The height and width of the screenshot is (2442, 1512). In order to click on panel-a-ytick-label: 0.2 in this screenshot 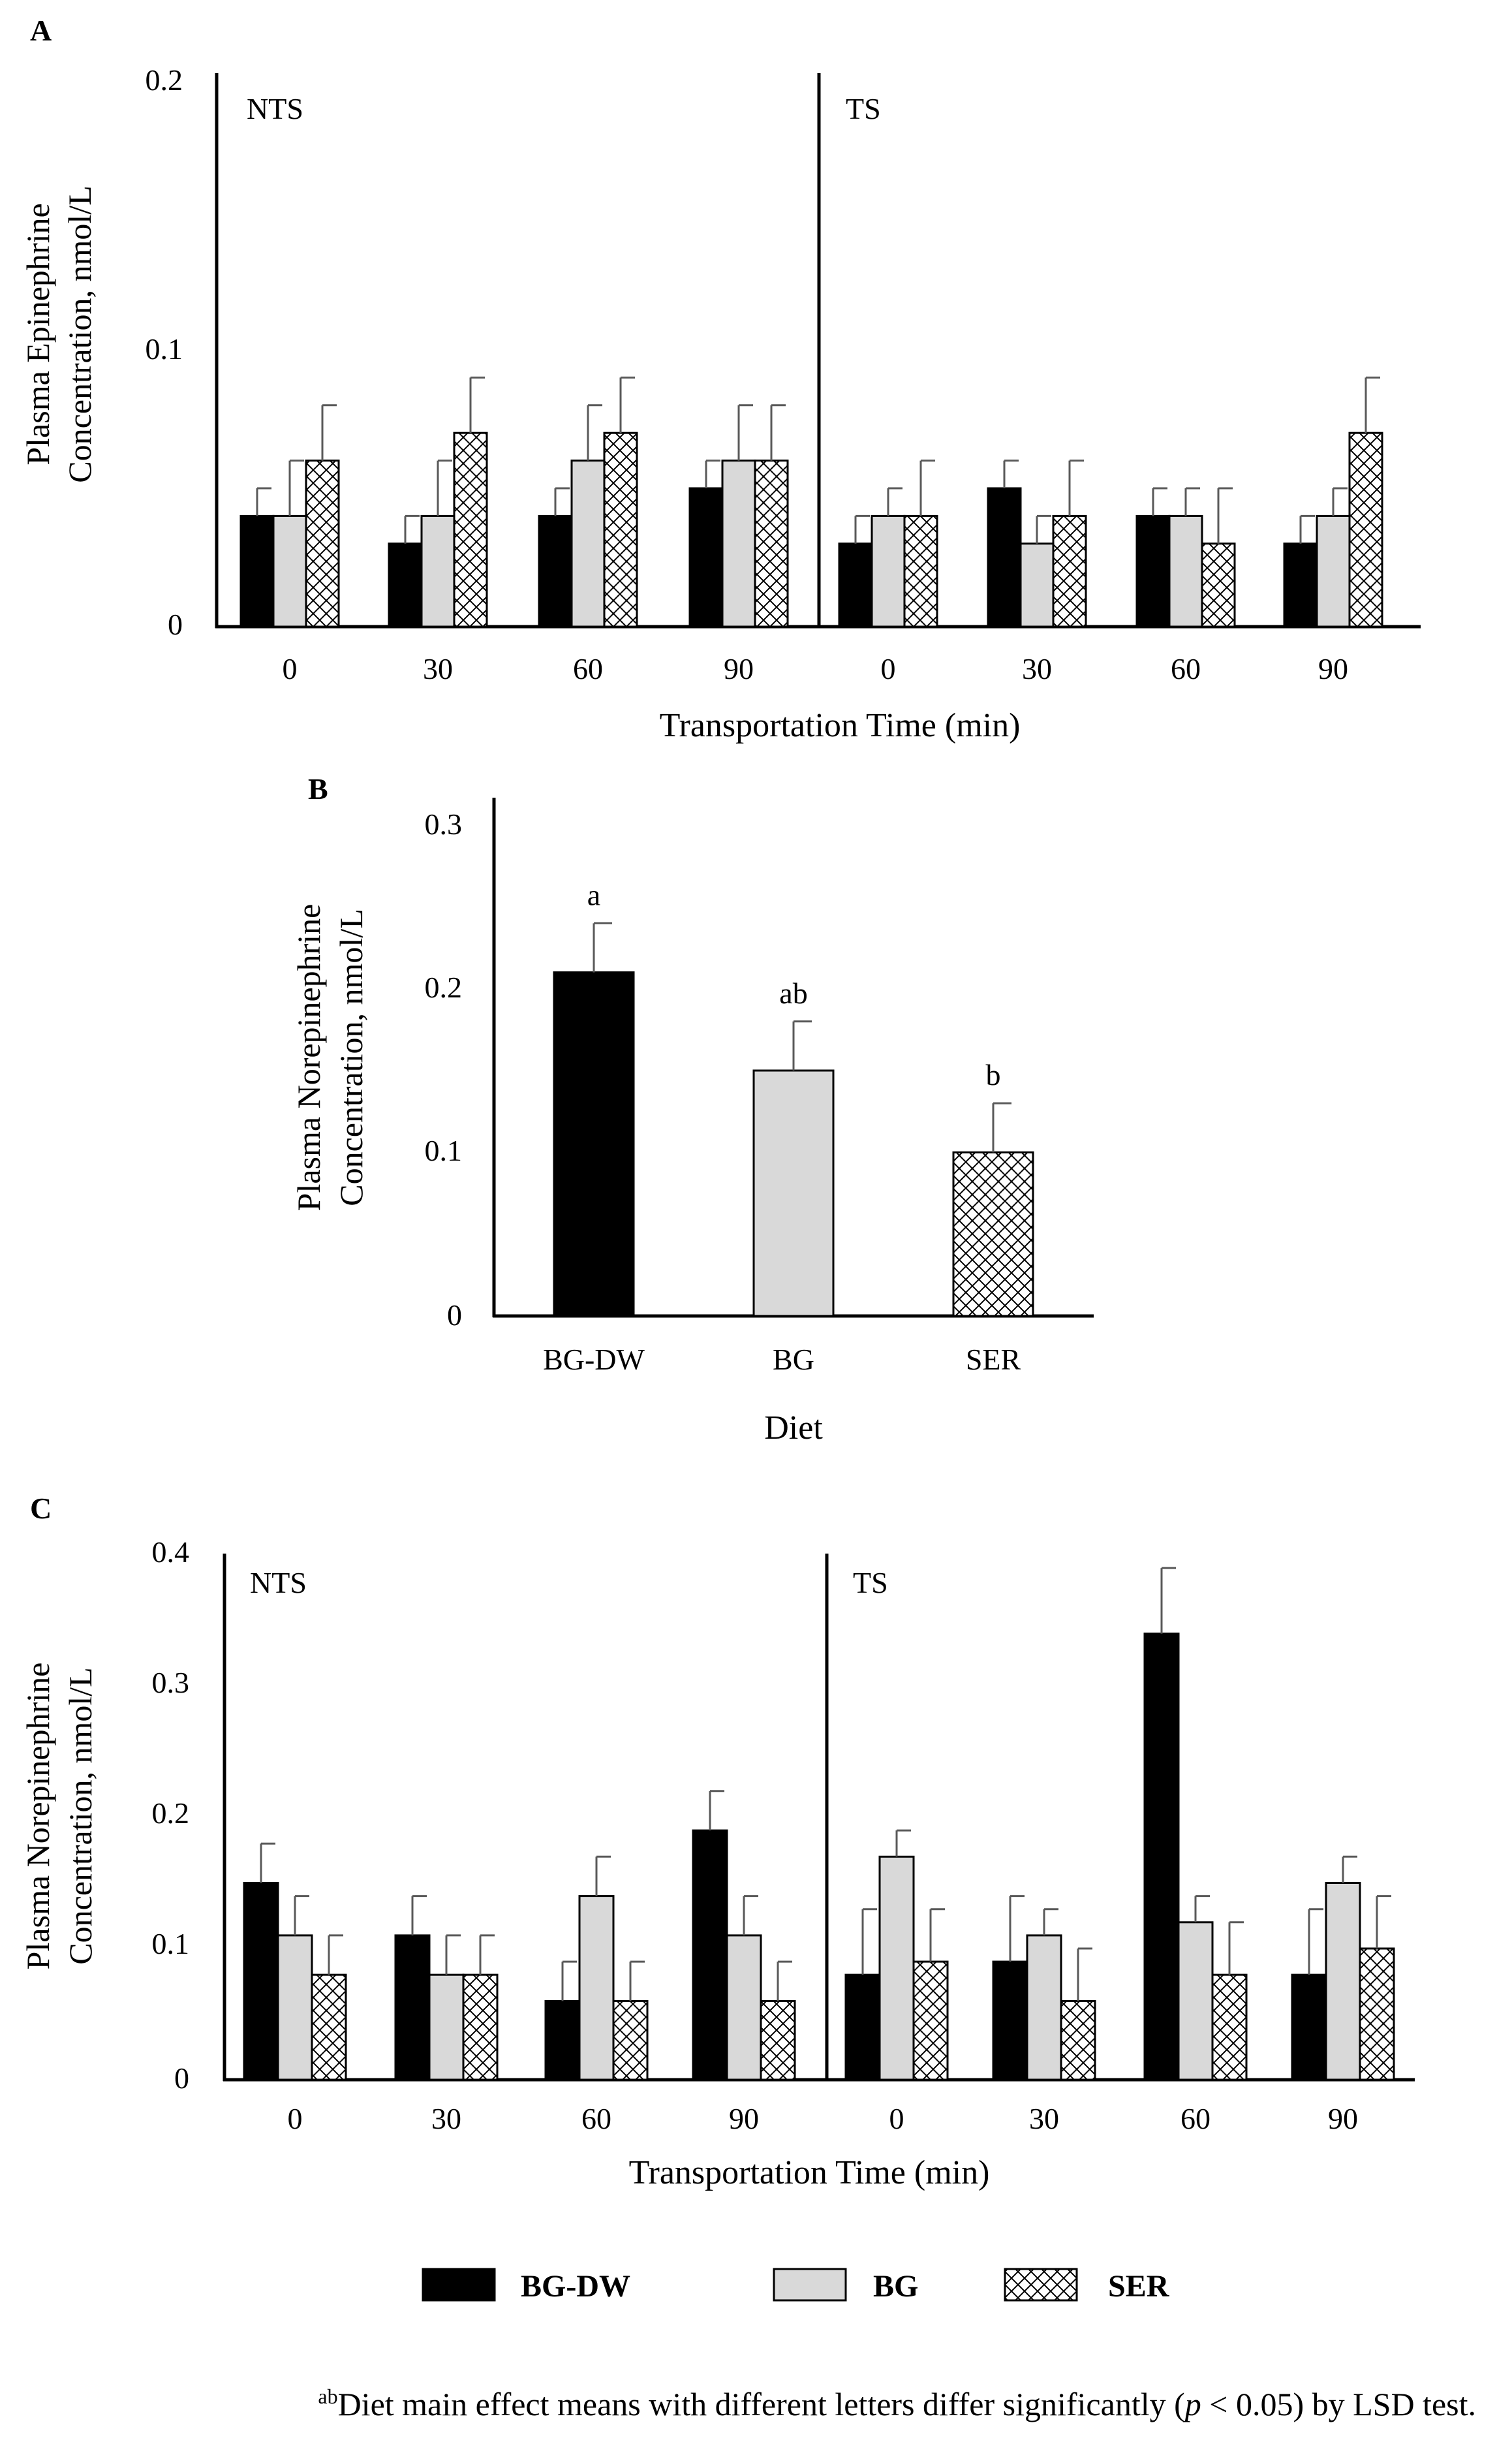, I will do `click(164, 80)`.